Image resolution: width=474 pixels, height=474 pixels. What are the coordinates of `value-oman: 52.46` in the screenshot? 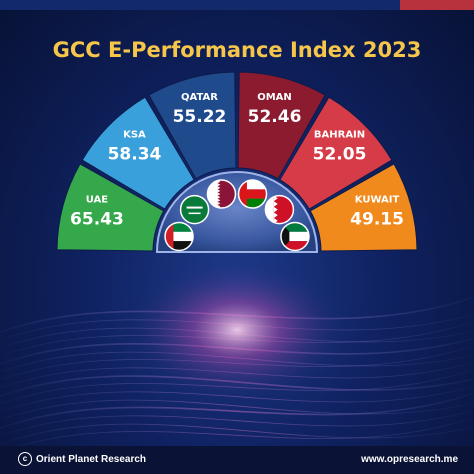 It's located at (275, 117).